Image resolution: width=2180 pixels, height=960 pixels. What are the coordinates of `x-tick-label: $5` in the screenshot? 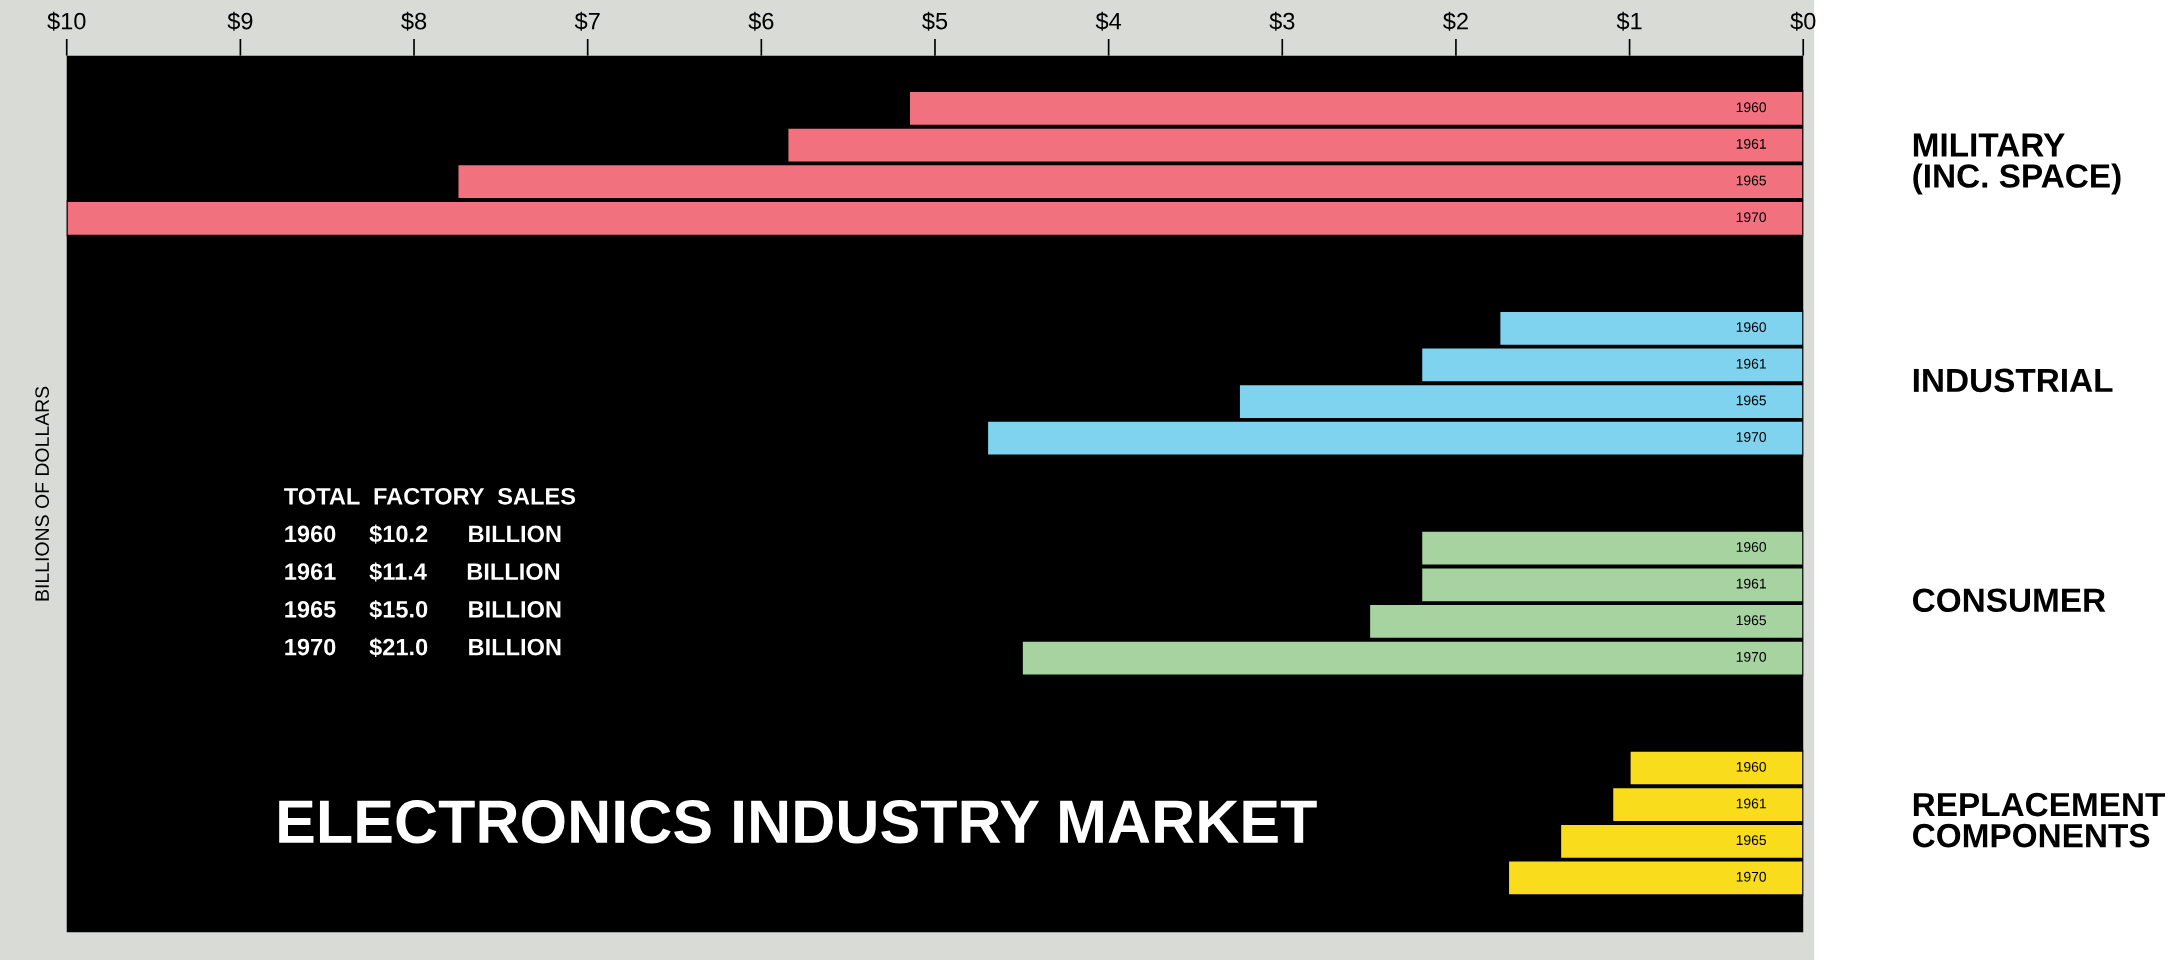 It's located at (935, 21).